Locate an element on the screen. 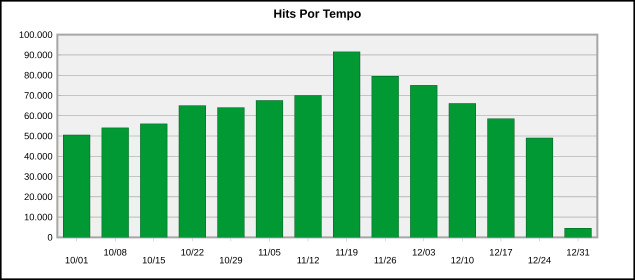  y-tick-label: 50.000 is located at coordinates (38, 136).